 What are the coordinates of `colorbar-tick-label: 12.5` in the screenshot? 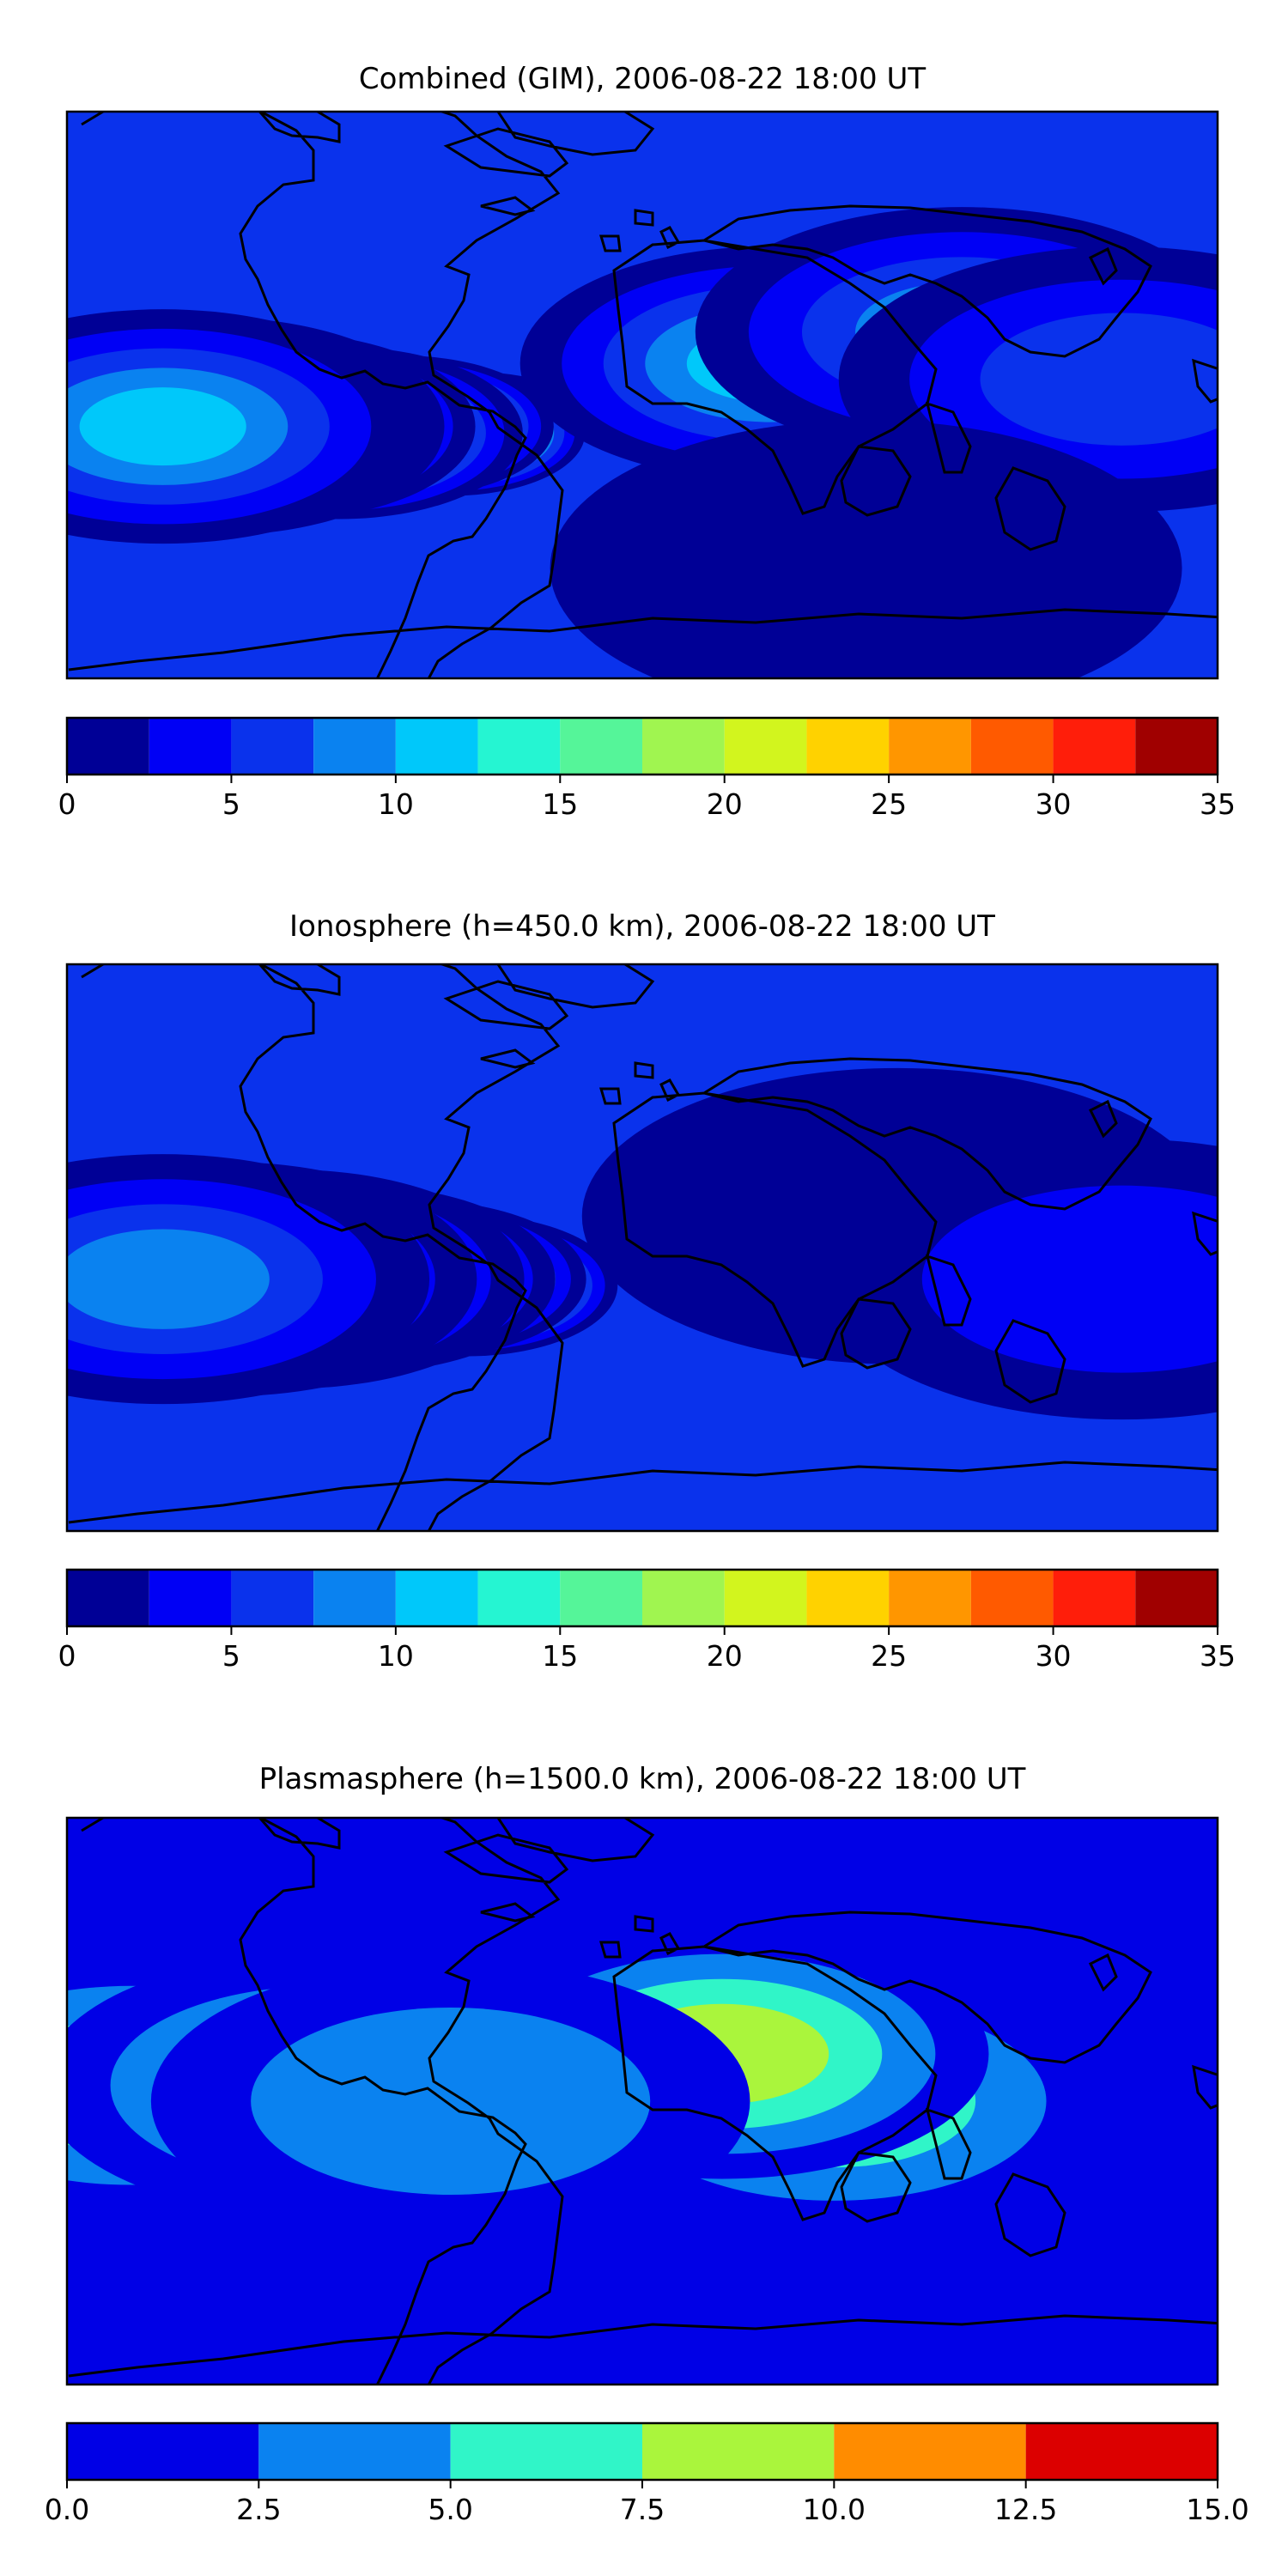 It's located at (1025, 2509).